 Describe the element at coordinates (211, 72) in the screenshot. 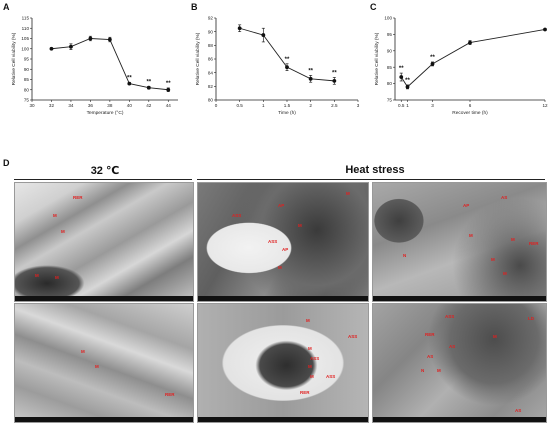

I see `y-tick-label: 84` at that location.